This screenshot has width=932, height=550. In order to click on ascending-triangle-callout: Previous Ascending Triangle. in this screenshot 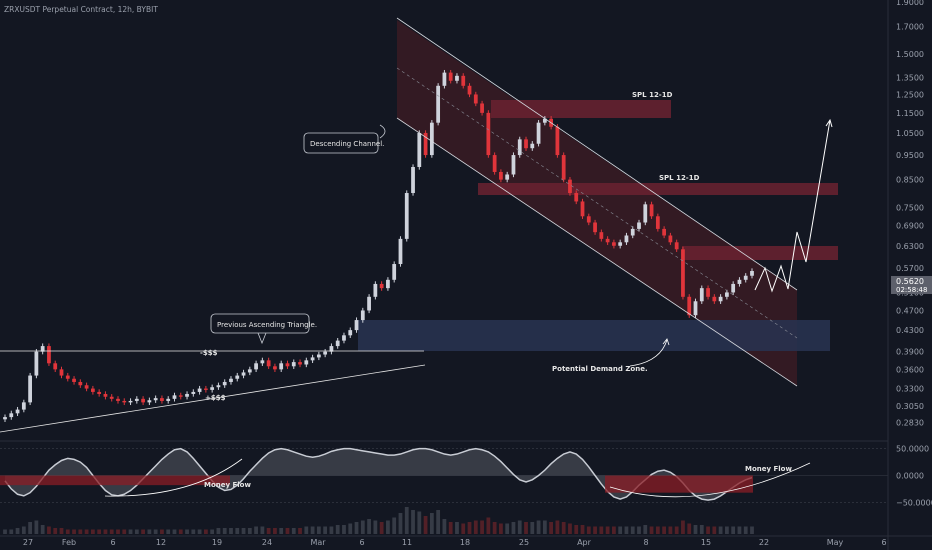, I will do `click(263, 323)`.